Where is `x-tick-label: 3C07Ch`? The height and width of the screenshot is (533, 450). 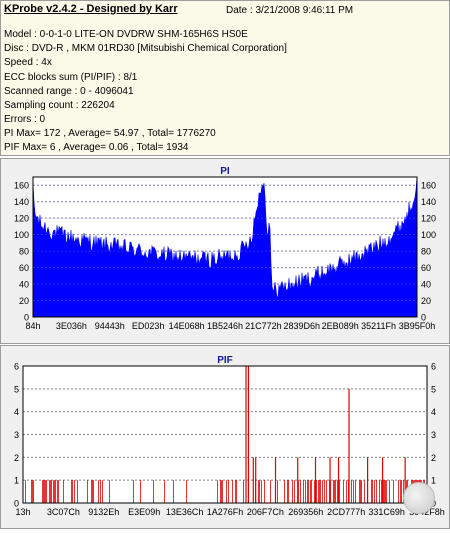 x-tick-label: 3C07Ch is located at coordinates (63, 512).